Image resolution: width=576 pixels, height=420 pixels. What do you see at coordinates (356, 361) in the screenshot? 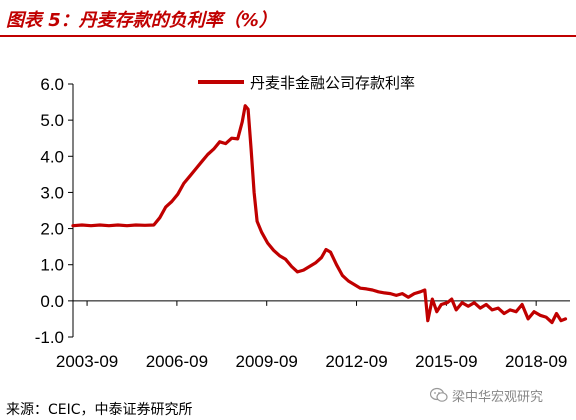
I see `x-tick-label: 2012-09` at bounding box center [356, 361].